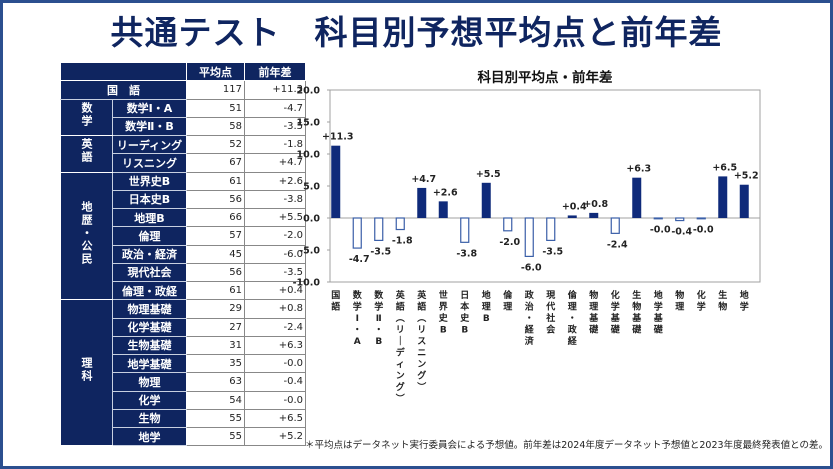 The image size is (833, 469). Describe the element at coordinates (183, 71) in the screenshot. I see `table-header-row: 平均点 前年差` at that location.